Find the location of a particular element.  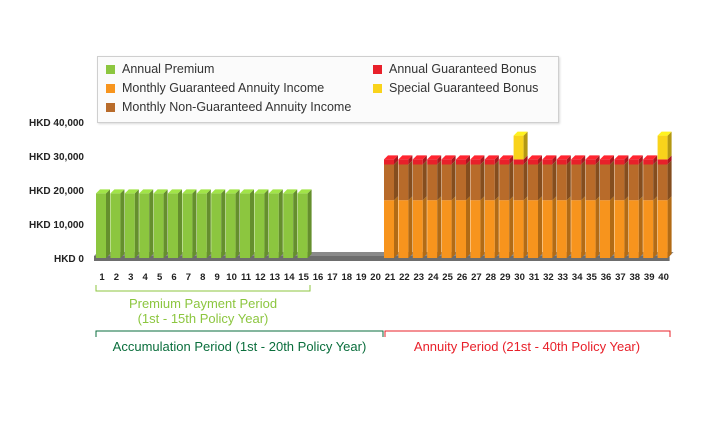

x-tick-label: 15 is located at coordinates (303, 277).